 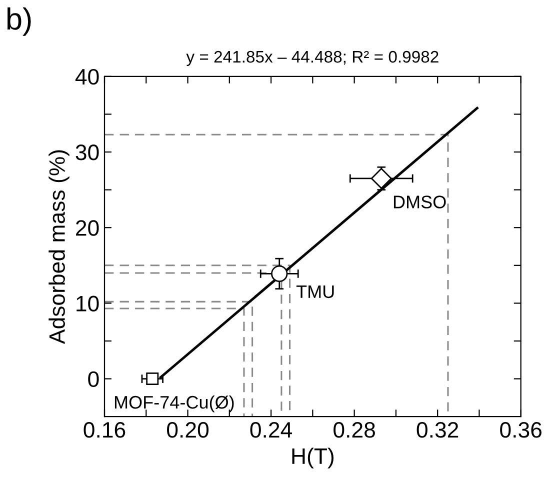 I want to click on annotation: DMSO, so click(x=420, y=202).